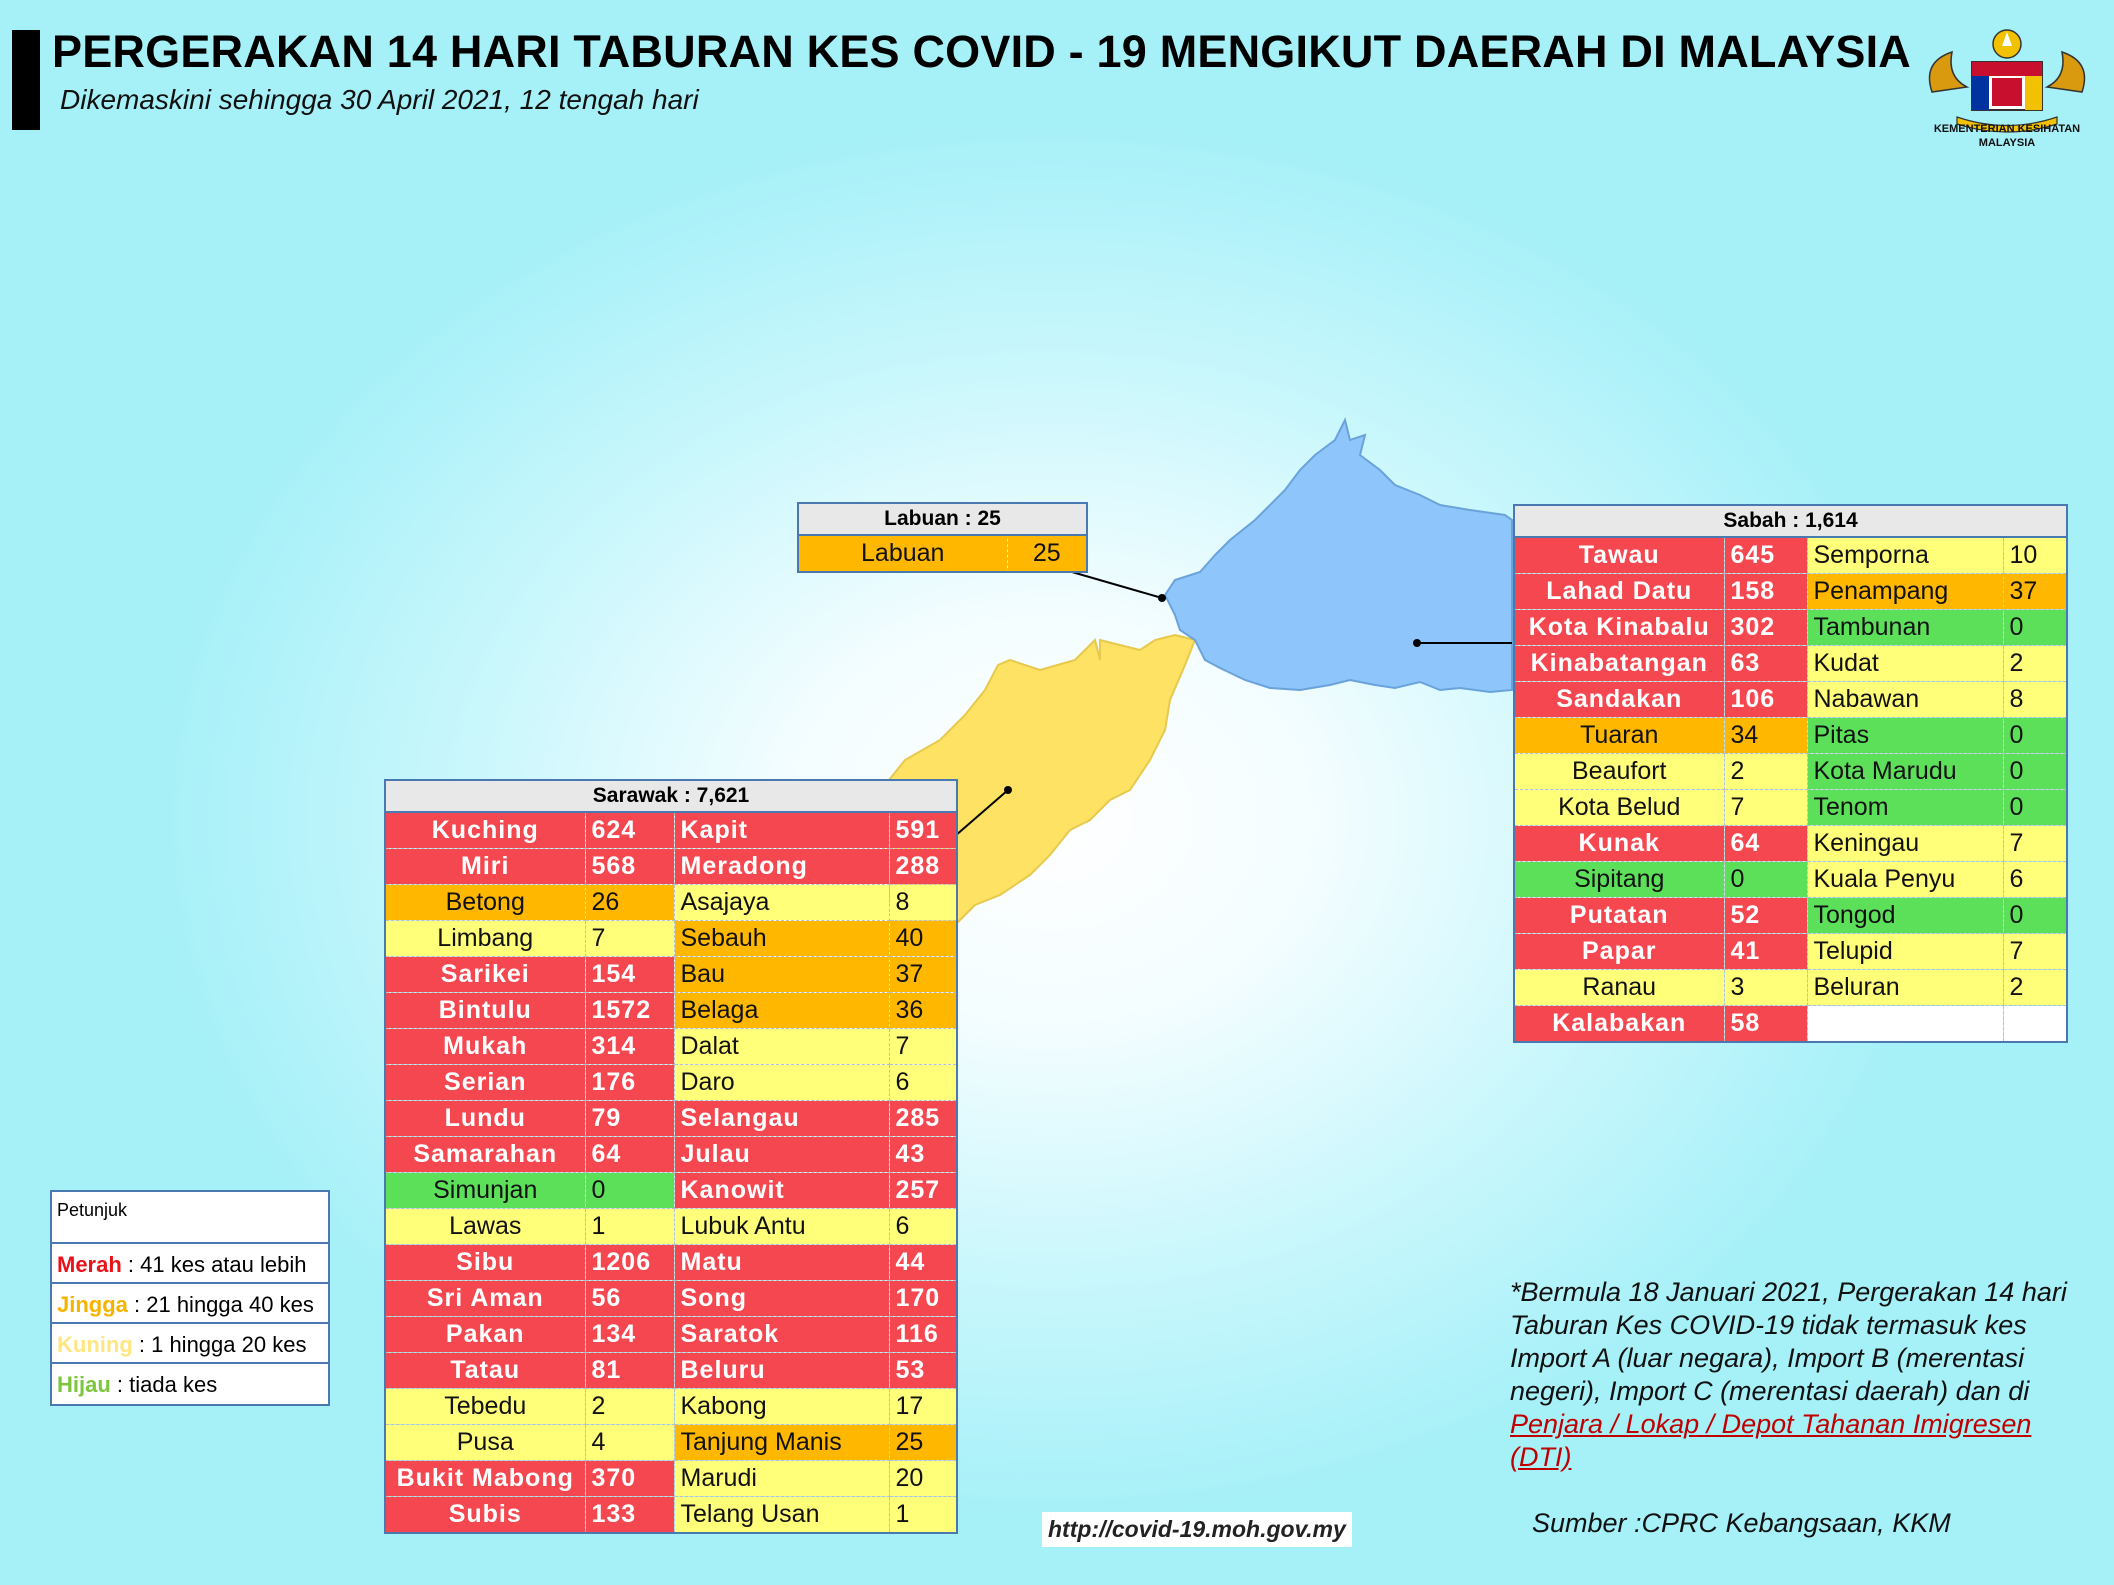  What do you see at coordinates (923, 830) in the screenshot?
I see `sarawak-case-count: 591` at bounding box center [923, 830].